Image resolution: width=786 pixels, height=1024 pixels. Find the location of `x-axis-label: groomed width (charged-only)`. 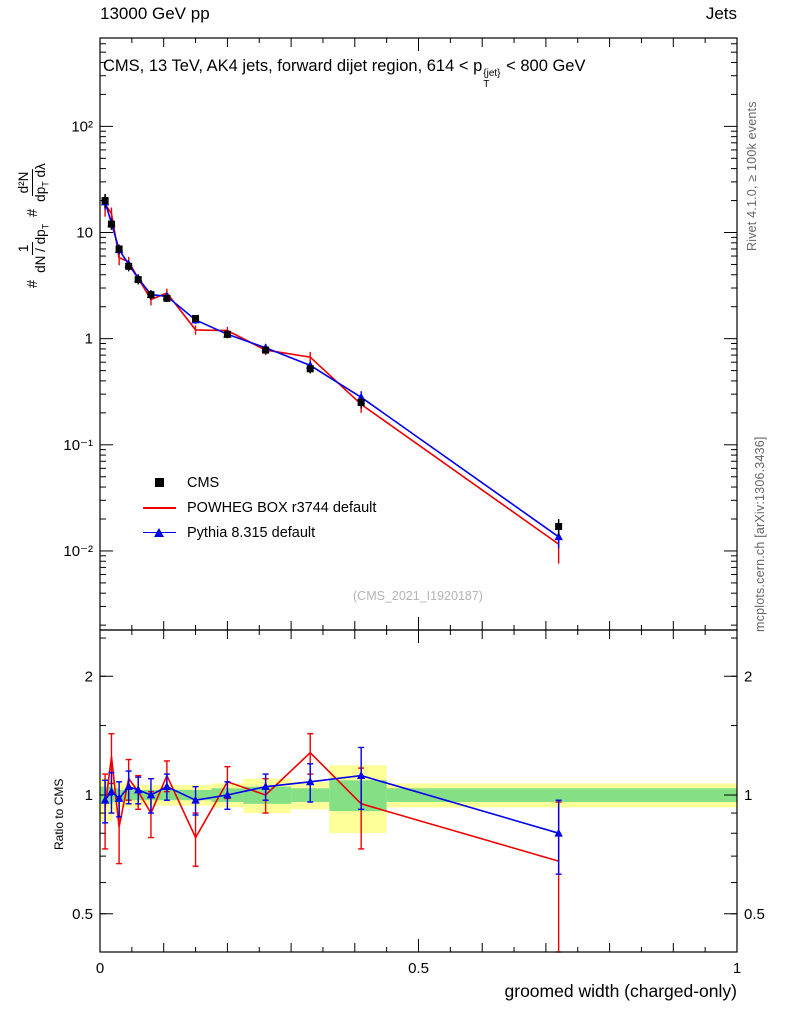

x-axis-label: groomed width (charged-only) is located at coordinates (620, 991).